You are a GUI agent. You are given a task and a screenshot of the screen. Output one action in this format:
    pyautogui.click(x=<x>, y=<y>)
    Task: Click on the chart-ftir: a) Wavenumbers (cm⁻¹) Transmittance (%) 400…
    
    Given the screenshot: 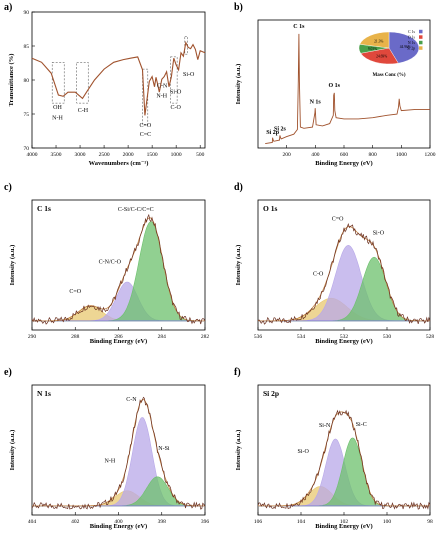 What is the action you would take?
    pyautogui.click(x=105, y=84)
    